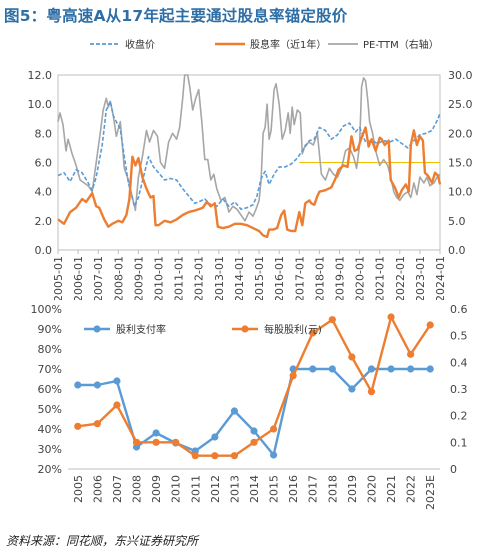 This screenshot has height=556, width=480. What do you see at coordinates (44, 163) in the screenshot?
I see `y-left-tick-label: 6.0` at bounding box center [44, 163].